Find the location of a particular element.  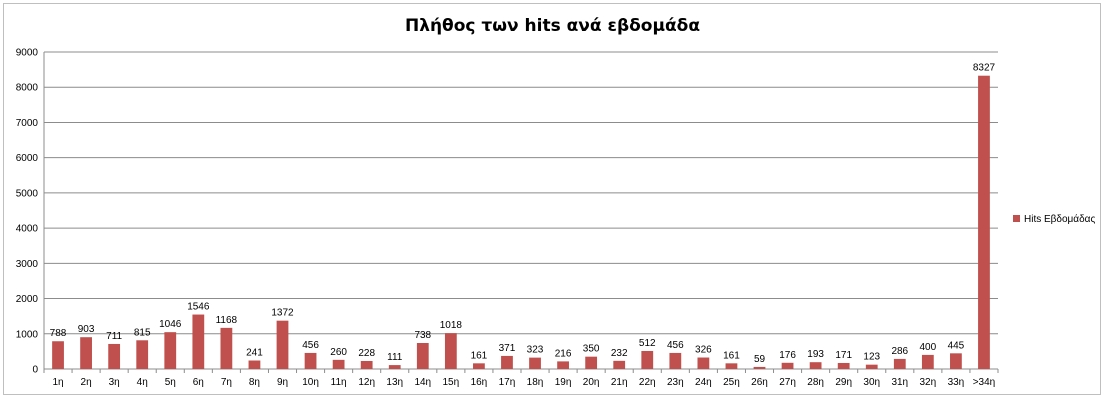

data-label: 788 is located at coordinates (58, 333).